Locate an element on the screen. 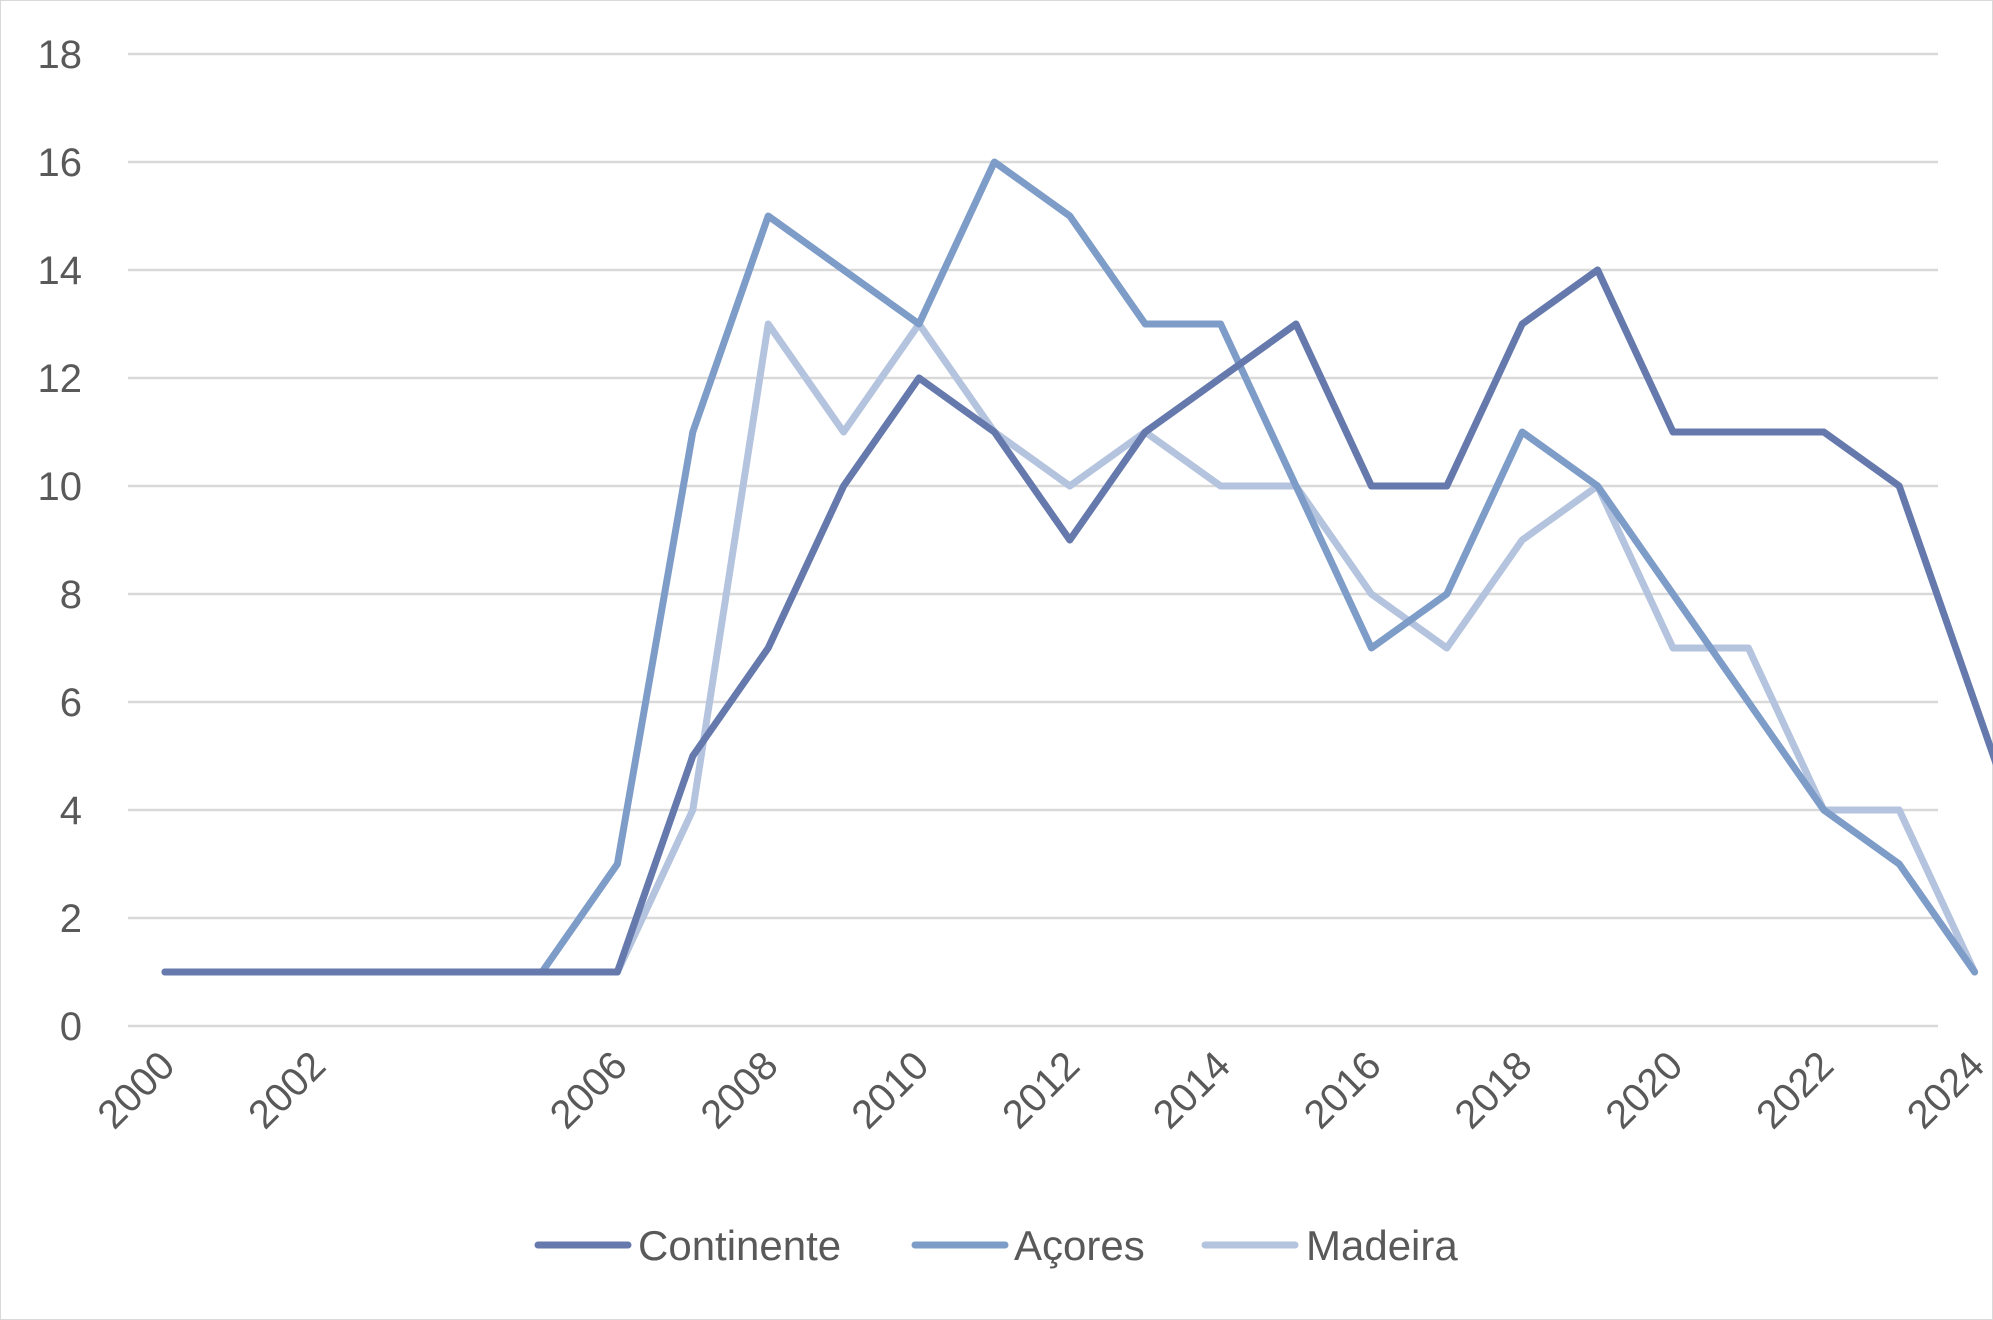  x-tick-label: 2020 is located at coordinates (1644, 1090).